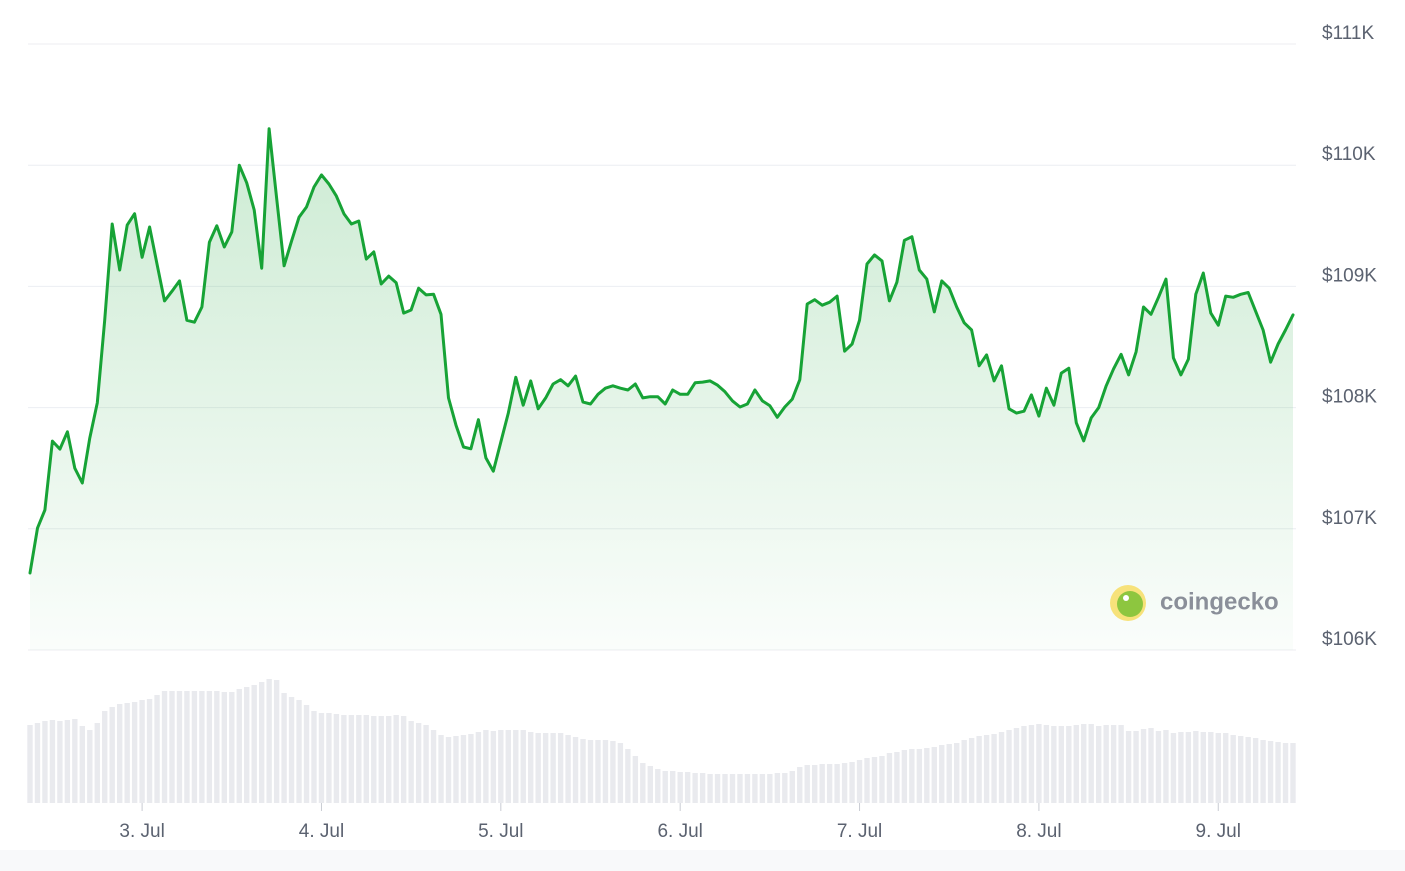 The height and width of the screenshot is (871, 1405). What do you see at coordinates (1349, 639) in the screenshot?
I see `y-tick-label: $106K` at bounding box center [1349, 639].